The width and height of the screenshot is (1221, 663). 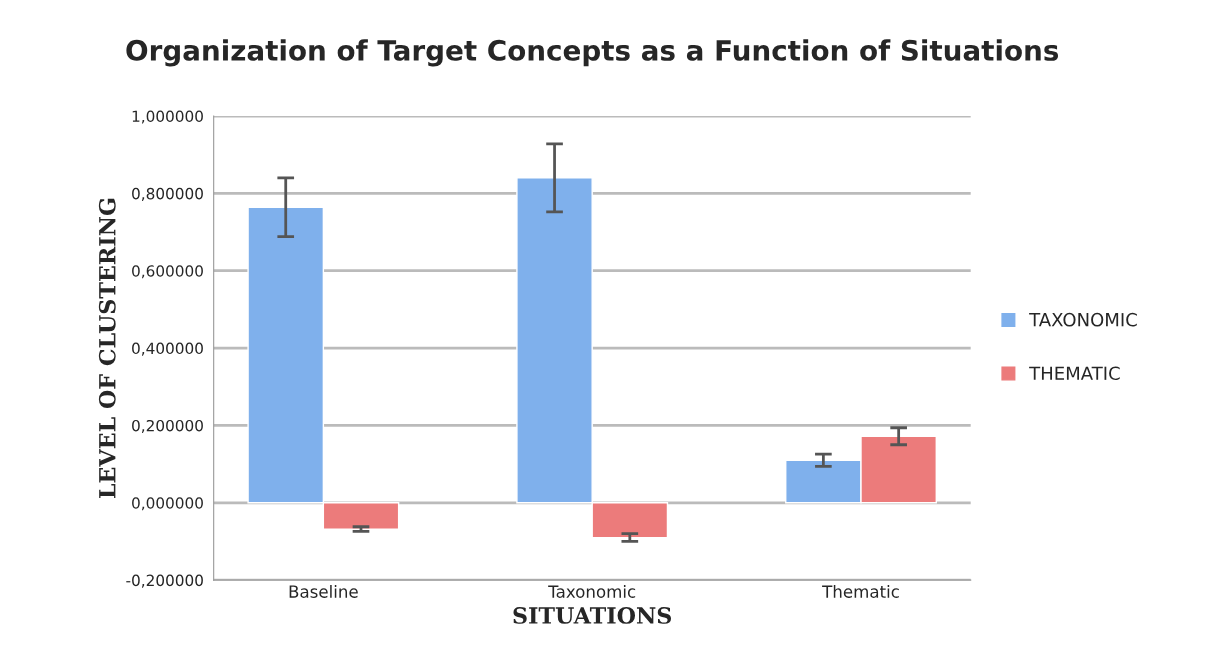 I want to click on y-tick-label: 0,600000, so click(x=167, y=272).